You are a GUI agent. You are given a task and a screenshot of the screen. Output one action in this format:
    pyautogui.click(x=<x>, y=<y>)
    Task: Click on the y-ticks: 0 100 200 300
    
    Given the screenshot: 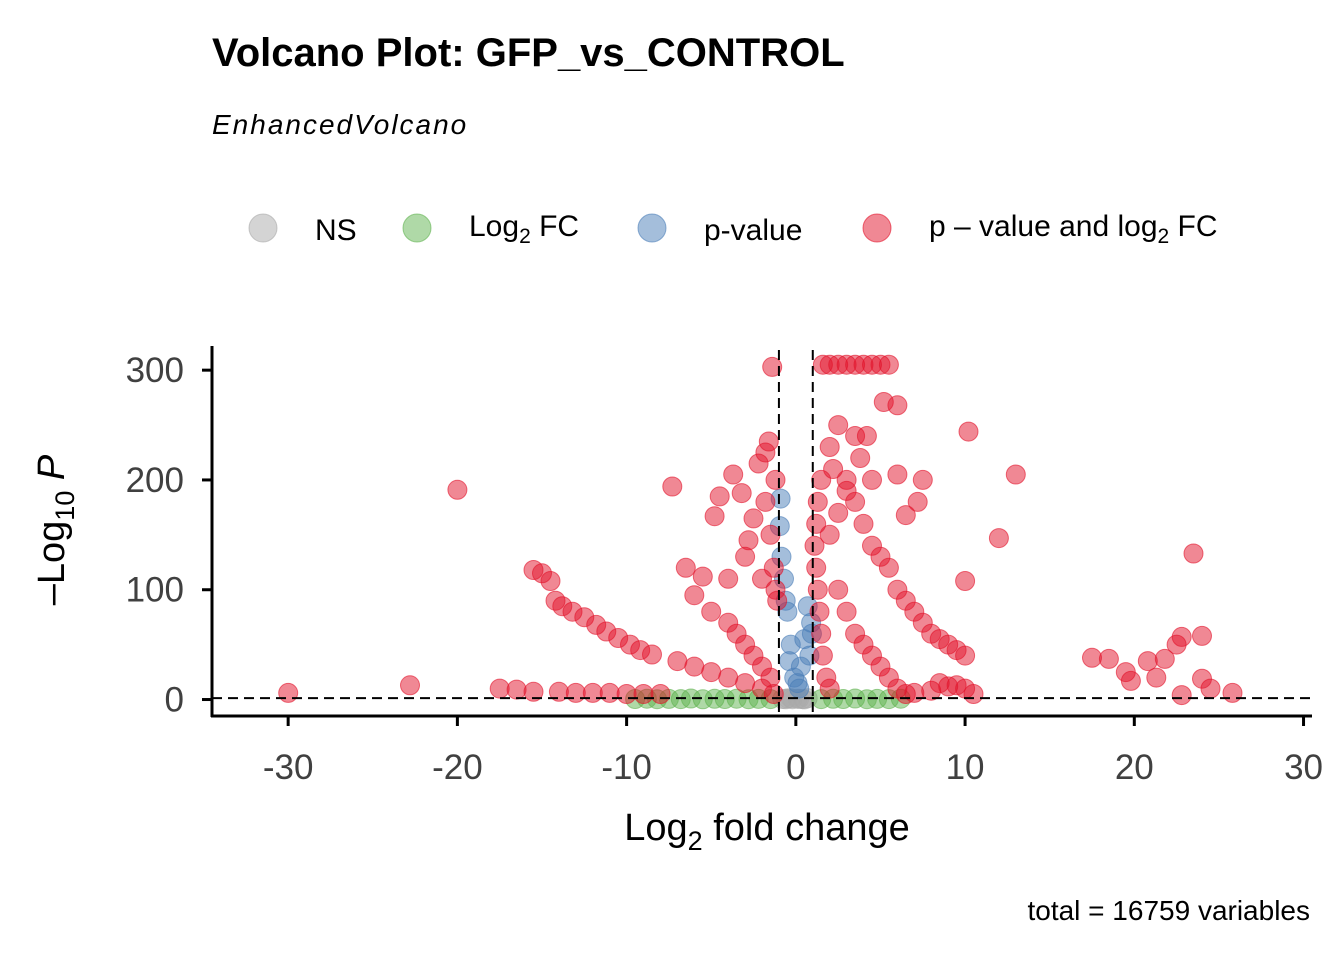 What is the action you would take?
    pyautogui.click(x=169, y=535)
    